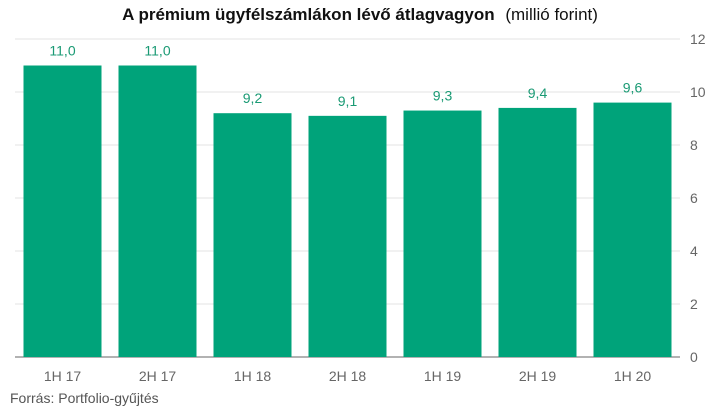  What do you see at coordinates (633, 376) in the screenshot?
I see `x-tick-label: 1H 20` at bounding box center [633, 376].